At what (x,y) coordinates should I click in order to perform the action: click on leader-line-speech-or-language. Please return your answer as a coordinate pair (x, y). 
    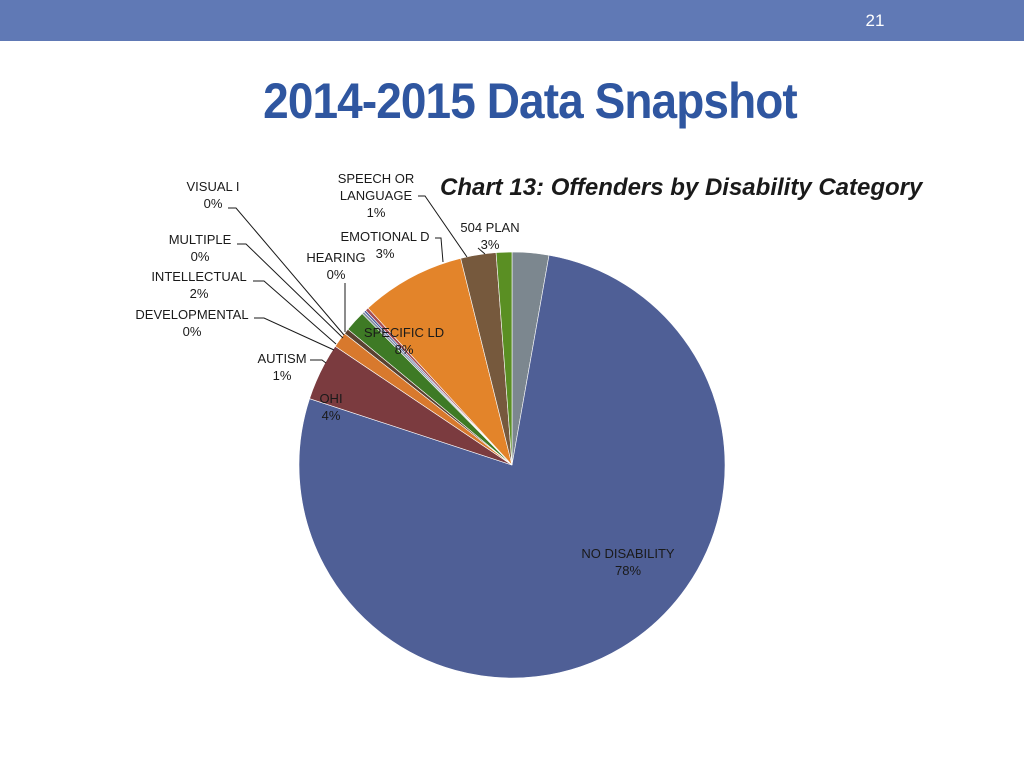
    Looking at the image, I should click on (443, 226).